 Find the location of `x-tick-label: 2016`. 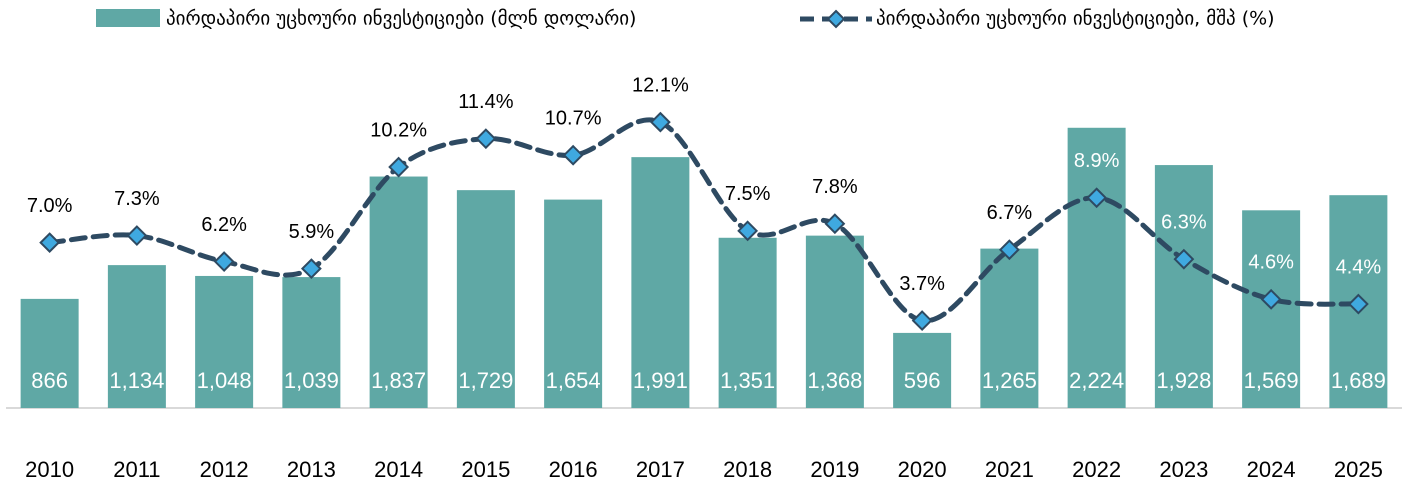

x-tick-label: 2016 is located at coordinates (573, 469).